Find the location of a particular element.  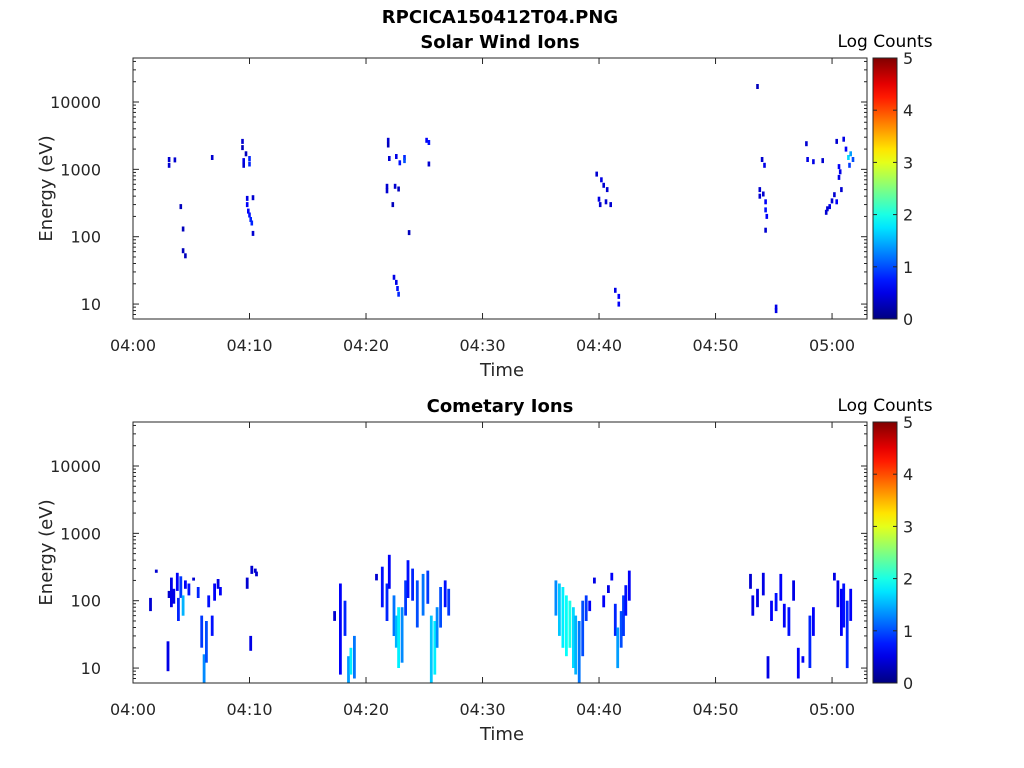

colorbar: Log Counts 0 1 2 3 4 5 is located at coordinates (884, 180).